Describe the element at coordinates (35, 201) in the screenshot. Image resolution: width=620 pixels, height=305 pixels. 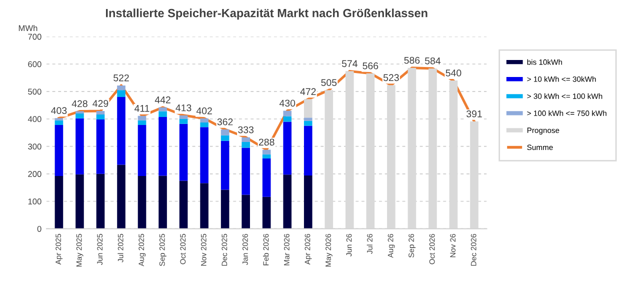
I see `y-tick-label: 100` at that location.